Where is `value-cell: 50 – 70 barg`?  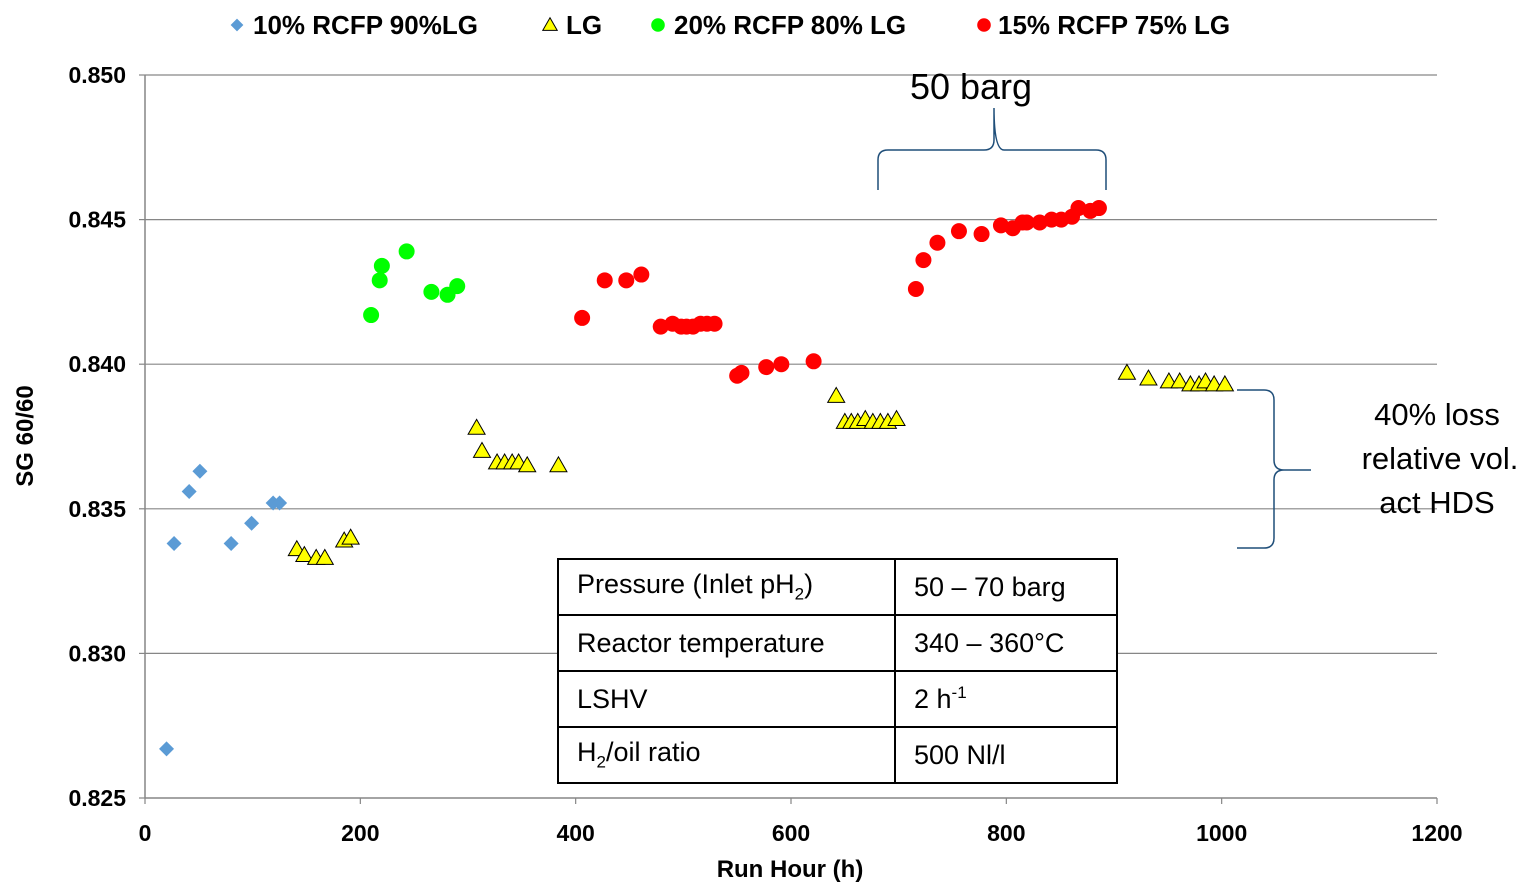
value-cell: 50 – 70 barg is located at coordinates (1006, 587).